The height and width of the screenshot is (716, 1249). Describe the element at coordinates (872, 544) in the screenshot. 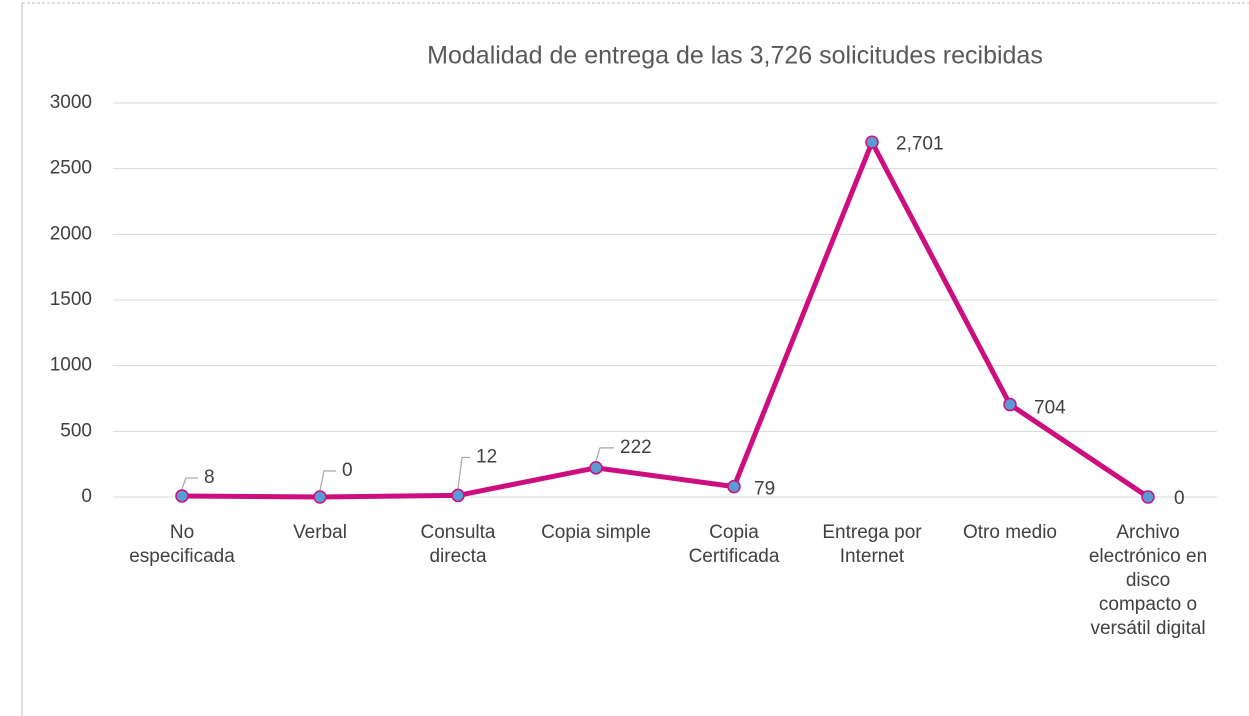

I see `x-tick-label: Entrega por Internet` at that location.